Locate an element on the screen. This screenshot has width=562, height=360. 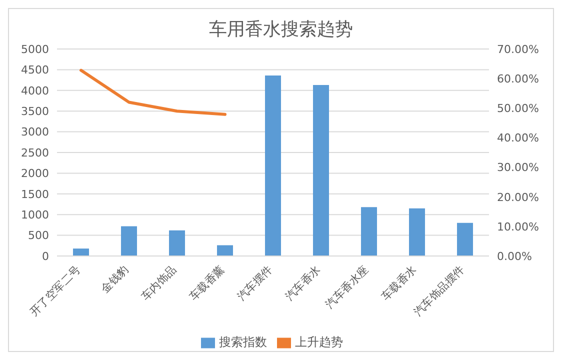
x-tick-label: 车载香水 is located at coordinates (399, 283).